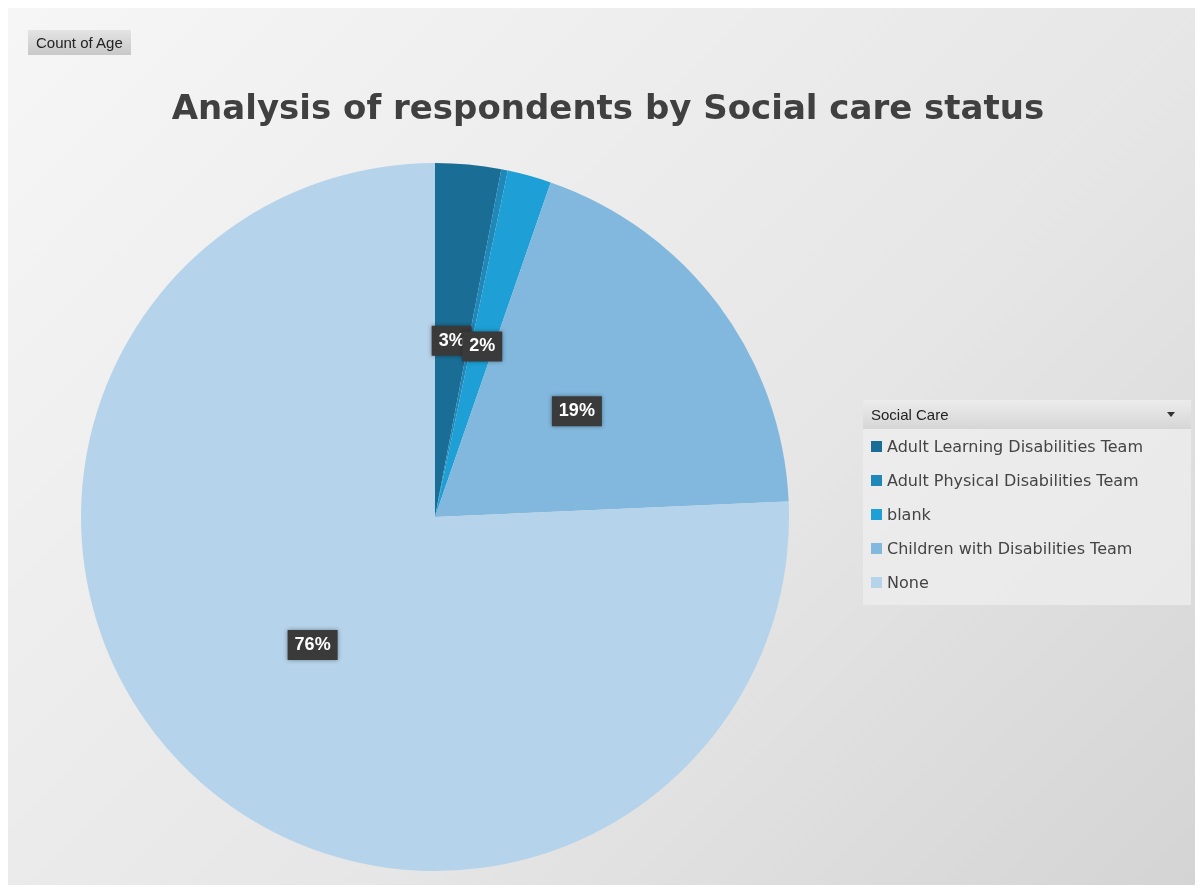 This screenshot has width=1203, height=893. What do you see at coordinates (1015, 446) in the screenshot?
I see `legend-label: Adult Learning Disabilities Team` at bounding box center [1015, 446].